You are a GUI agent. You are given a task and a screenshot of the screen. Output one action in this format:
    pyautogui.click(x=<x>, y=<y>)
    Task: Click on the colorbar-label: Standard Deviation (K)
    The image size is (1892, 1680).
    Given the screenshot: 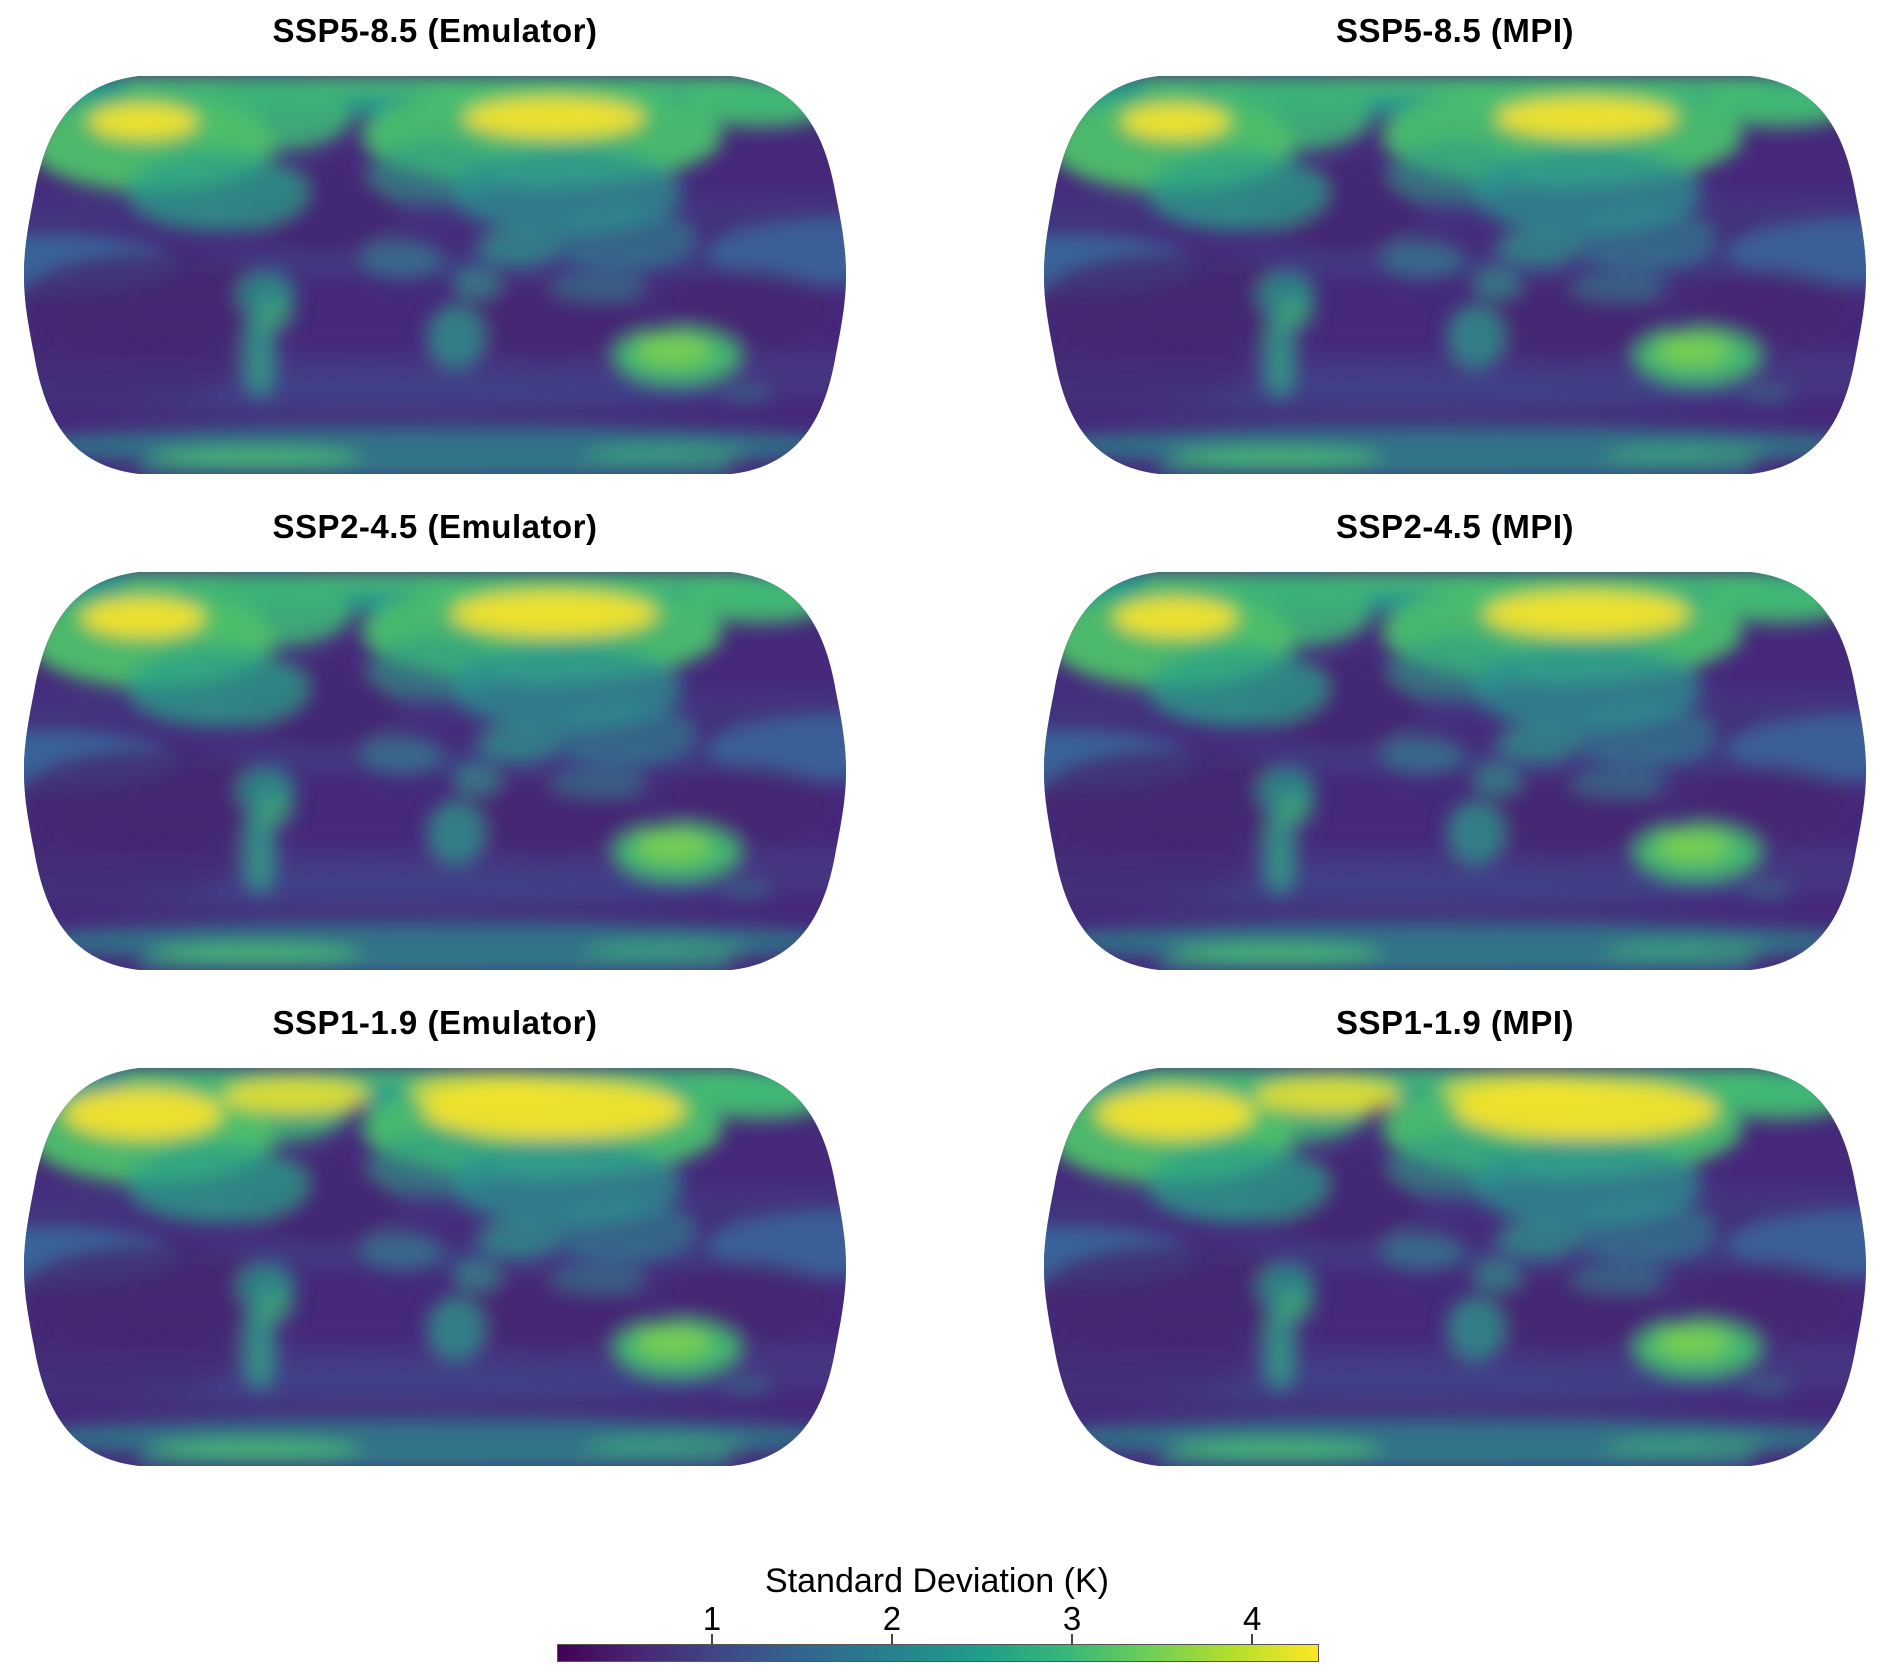 What is the action you would take?
    pyautogui.click(x=937, y=1581)
    